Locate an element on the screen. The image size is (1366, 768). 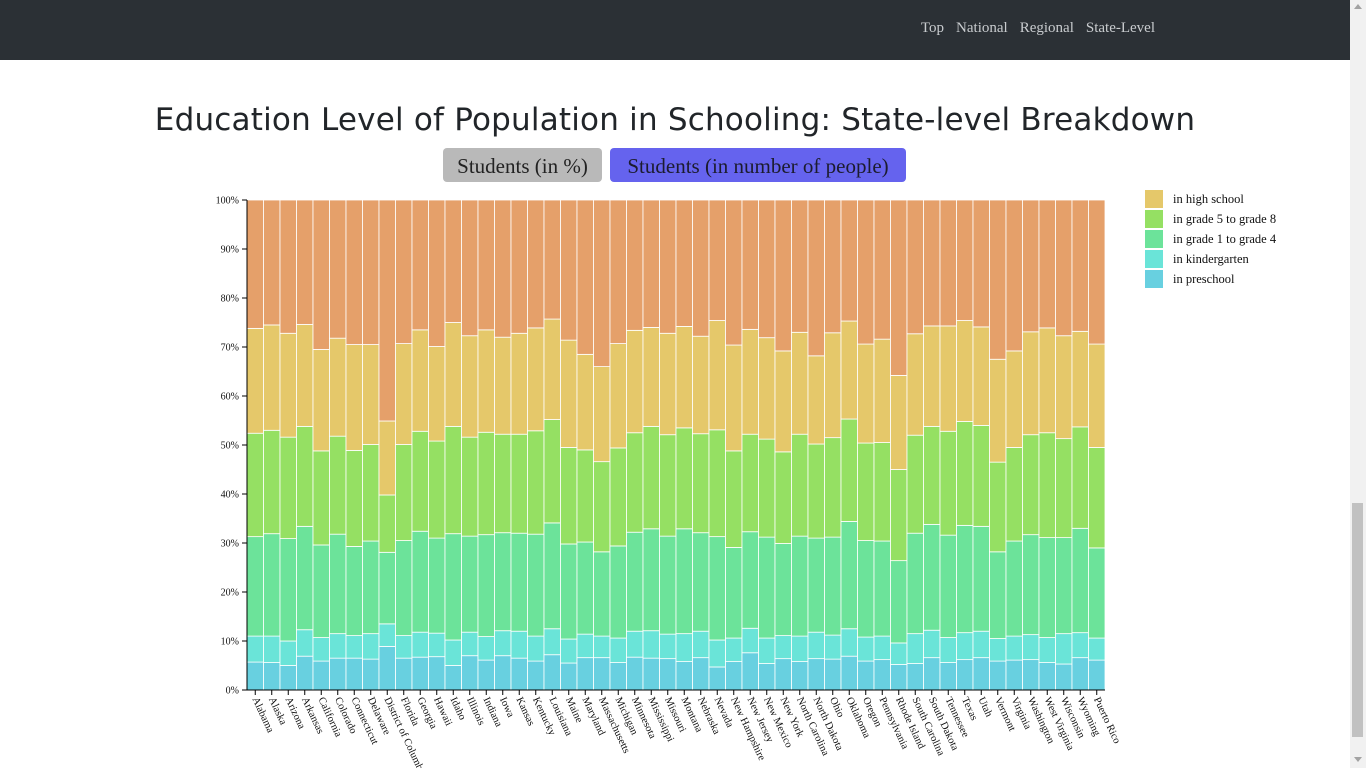
scrollbar-thumb is located at coordinates (1357, 620).